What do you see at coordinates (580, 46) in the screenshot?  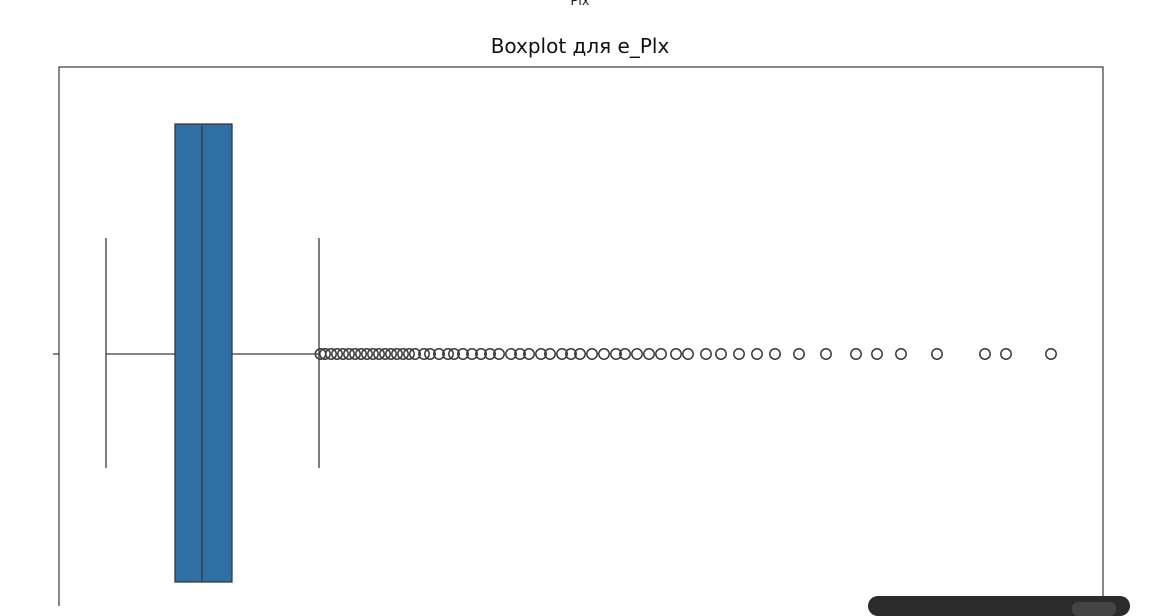 I see `chart-title: Boxplot для e_Plx` at bounding box center [580, 46].